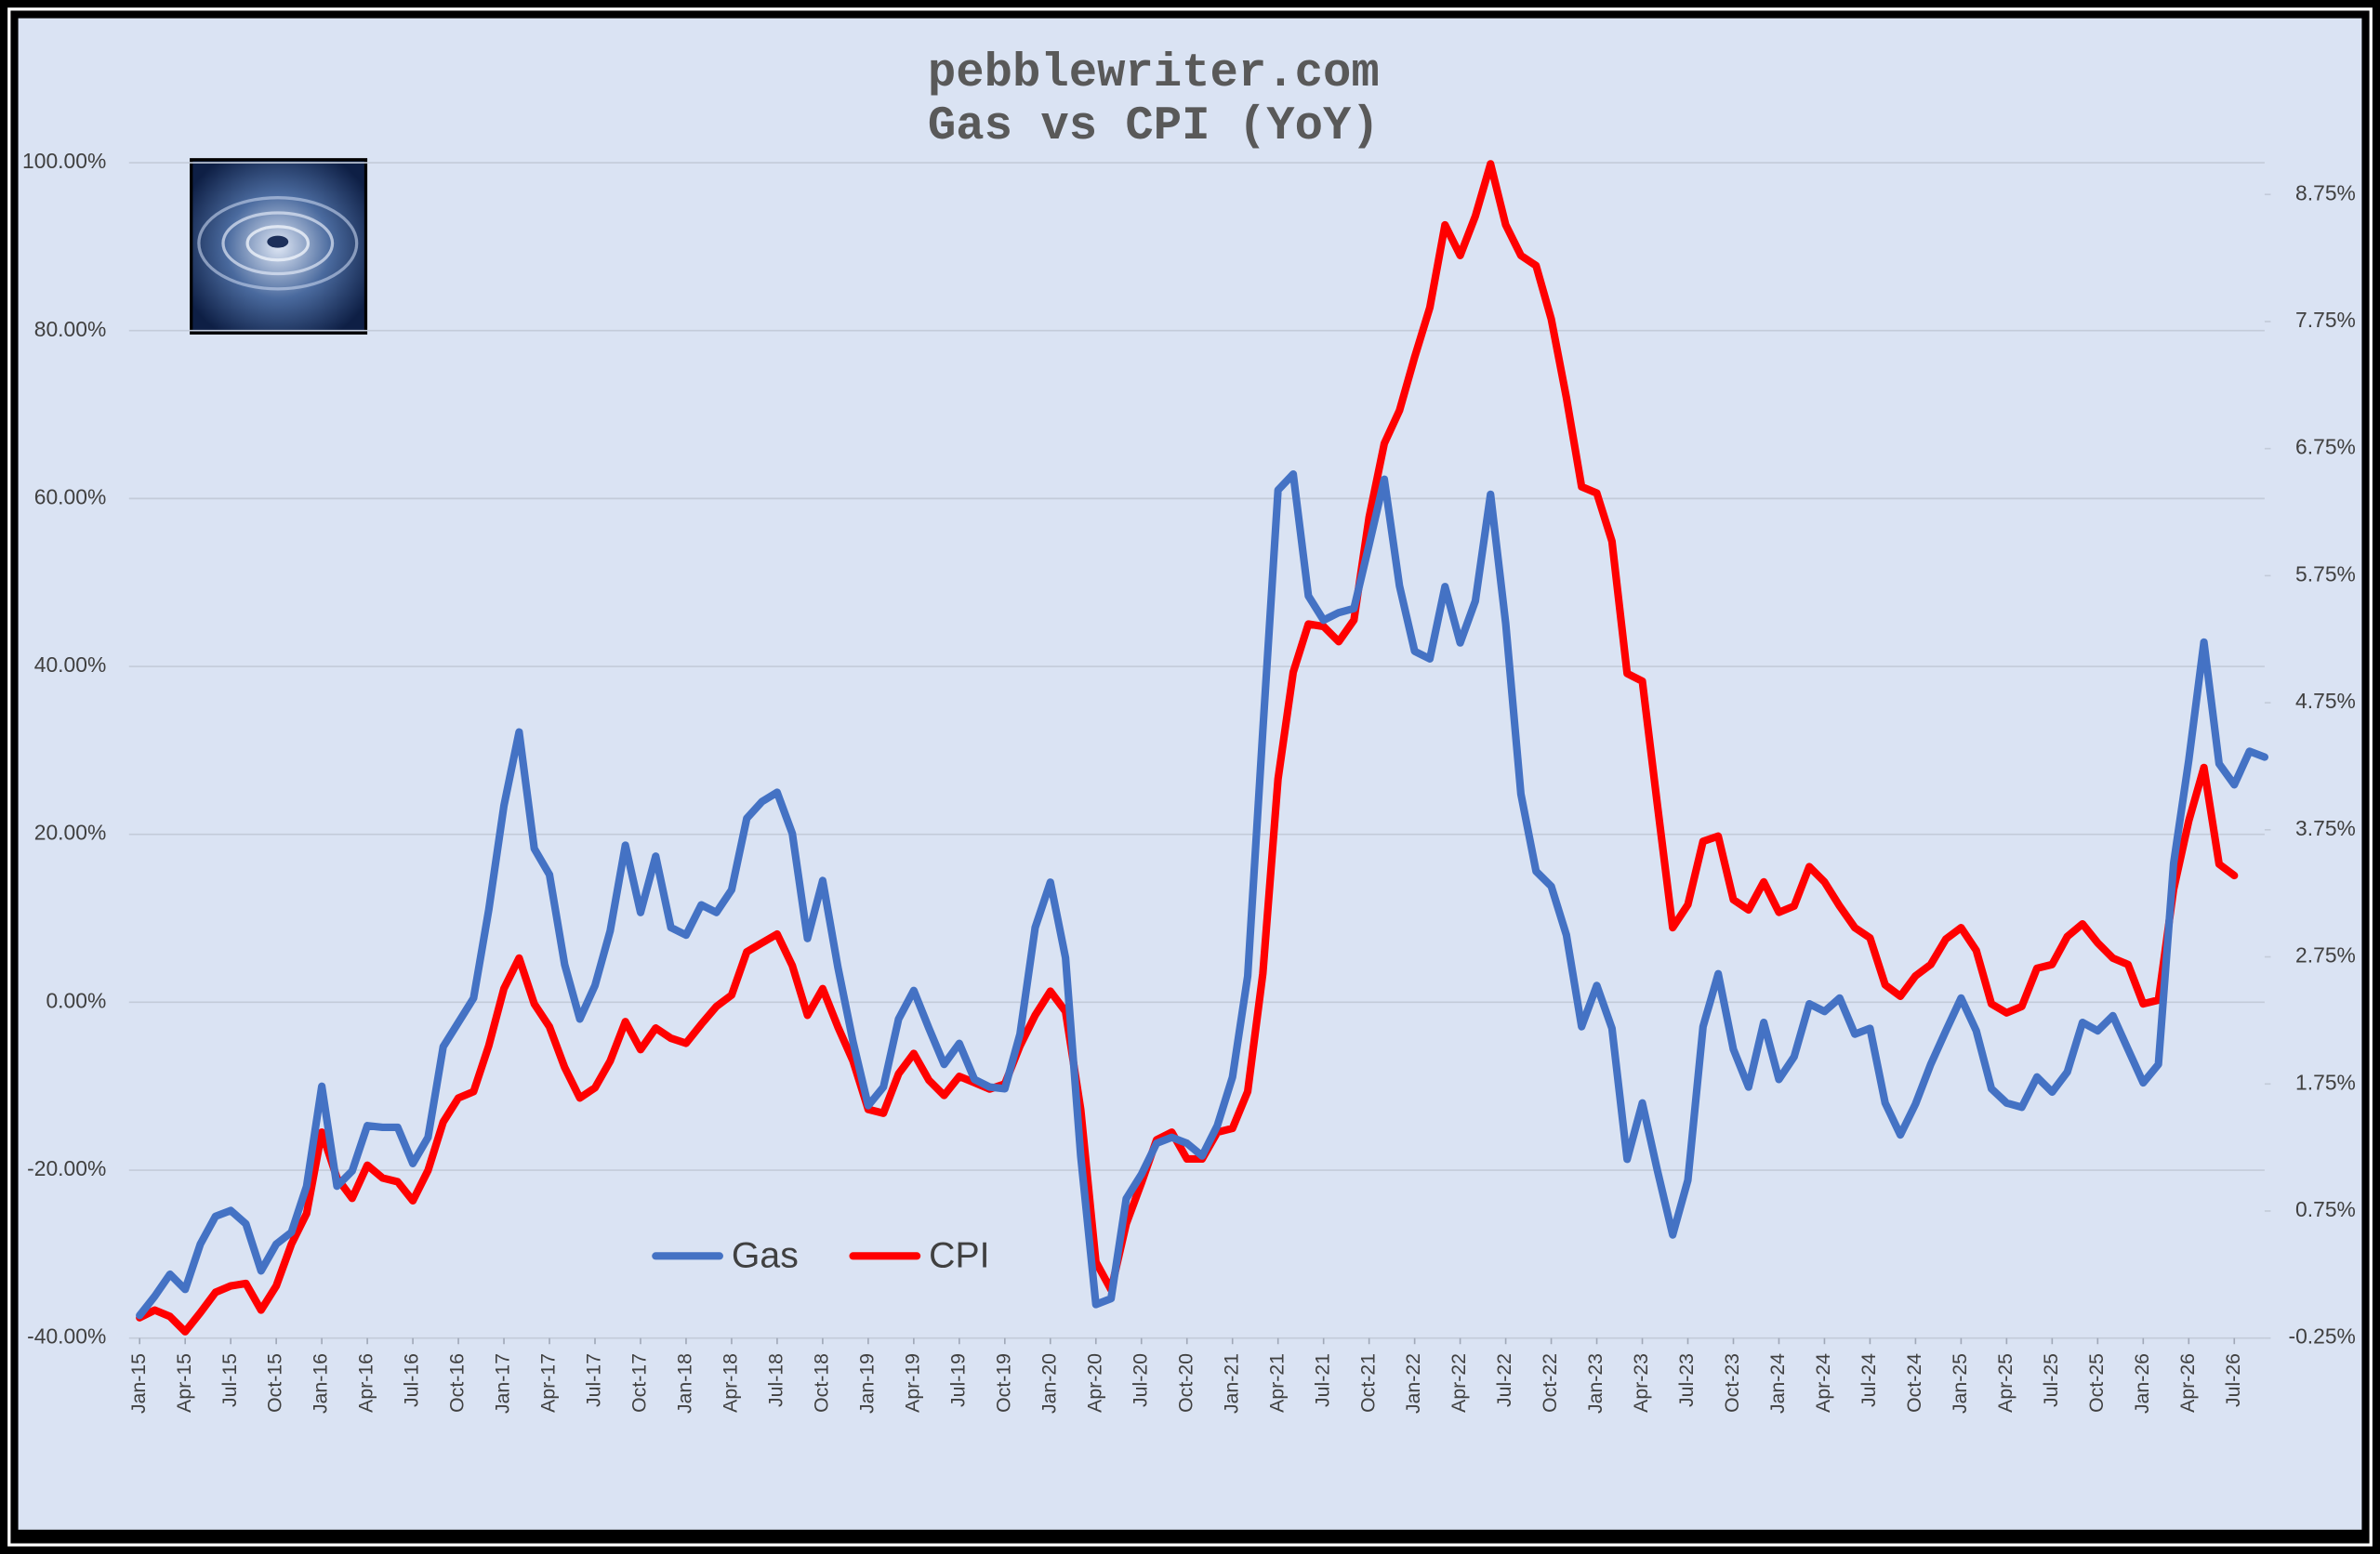 The image size is (2380, 1554). I want to click on y2-tick-label: 1.75%, so click(2325, 1082).